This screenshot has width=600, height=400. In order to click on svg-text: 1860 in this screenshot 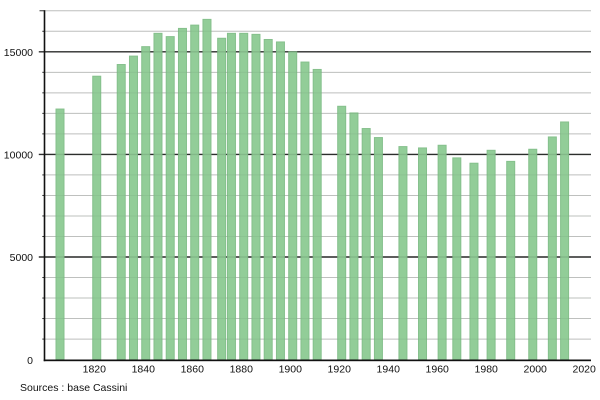, I will do `click(193, 369)`.